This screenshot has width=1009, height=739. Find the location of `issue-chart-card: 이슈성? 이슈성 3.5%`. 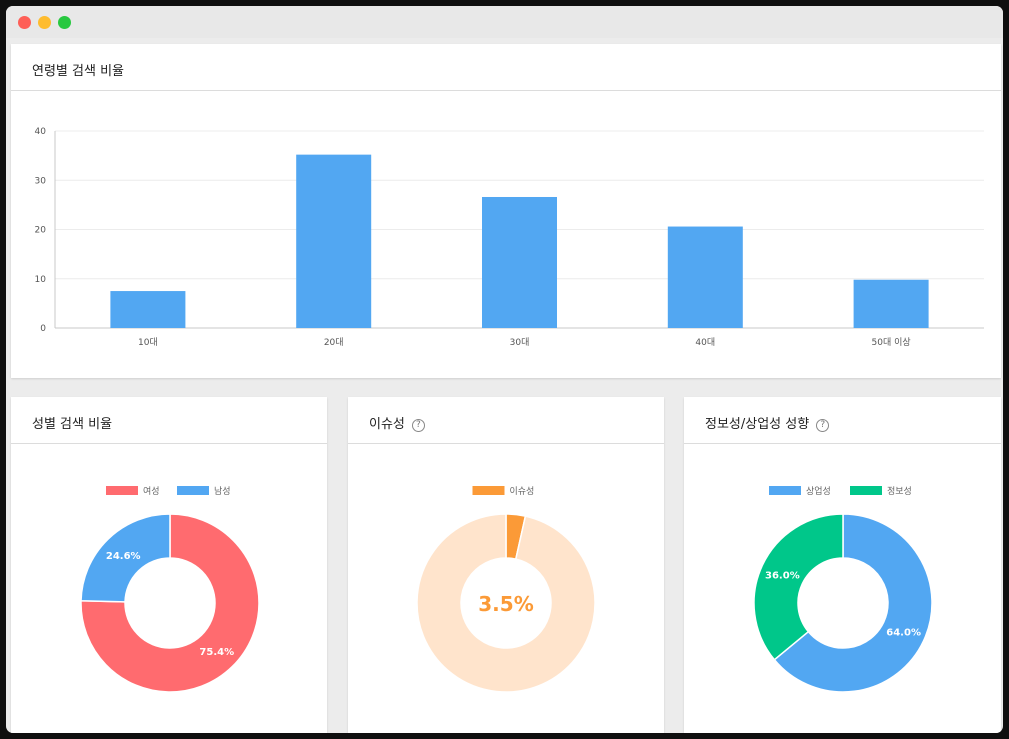

issue-chart-card: 이슈성? 이슈성 3.5% is located at coordinates (506, 565).